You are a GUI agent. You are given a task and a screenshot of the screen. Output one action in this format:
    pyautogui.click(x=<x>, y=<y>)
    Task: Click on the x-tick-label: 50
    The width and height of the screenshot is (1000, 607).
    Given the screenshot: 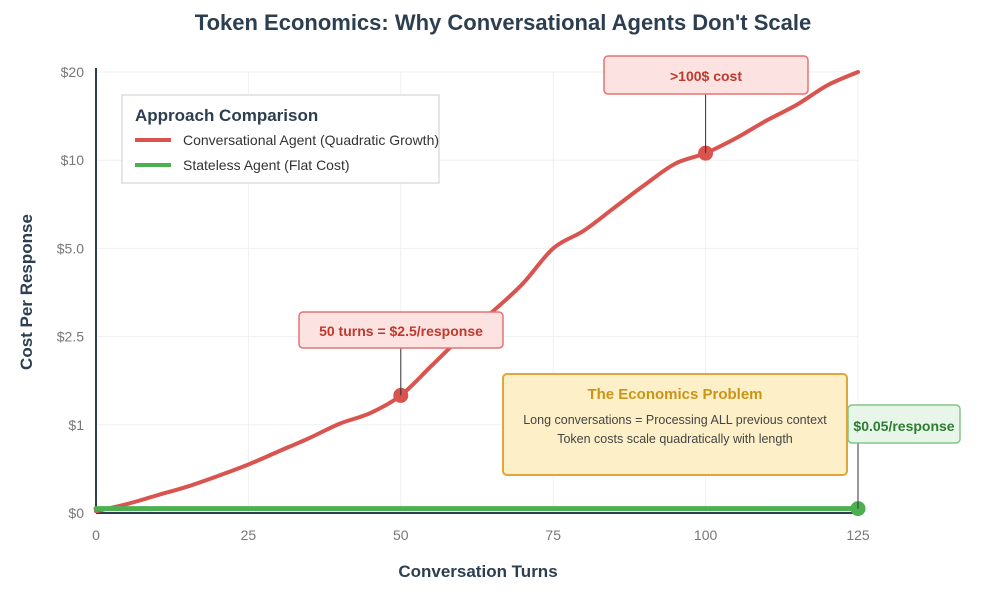 What is the action you would take?
    pyautogui.click(x=401, y=535)
    